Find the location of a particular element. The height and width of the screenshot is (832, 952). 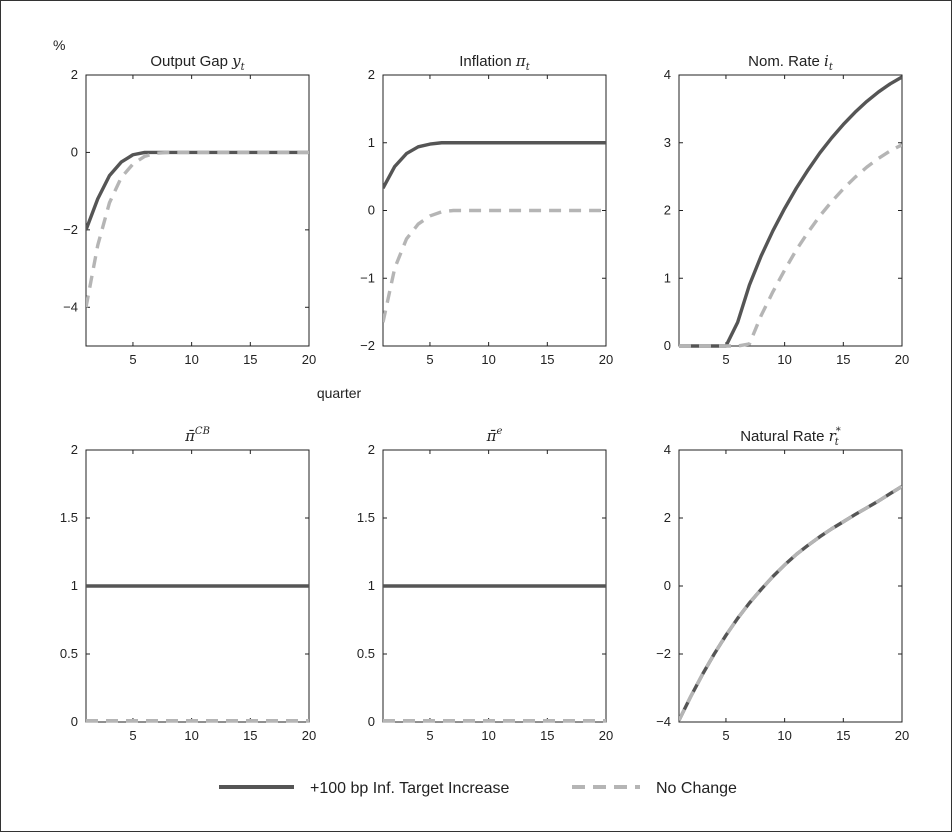

panel-4: 0 0.5 1 1.5 2 5 10 15 20 π̄CB is located at coordinates (188, 584).